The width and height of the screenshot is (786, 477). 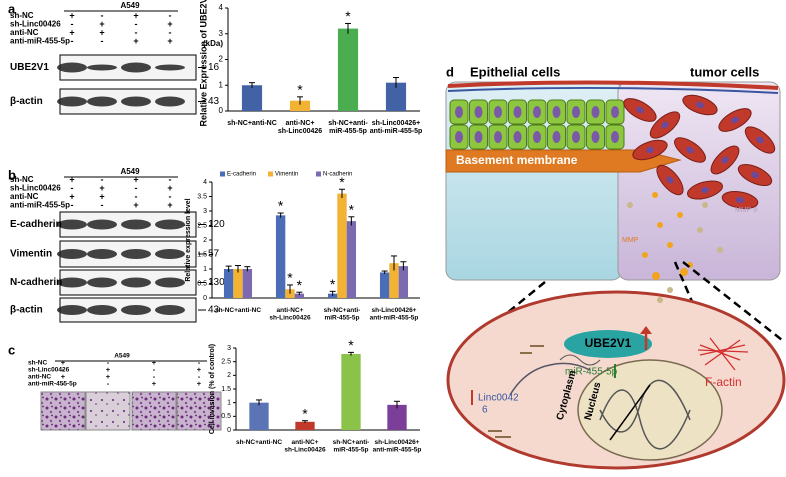 What do you see at coordinates (214, 101) in the screenshot?
I see `kda-label: 43` at bounding box center [214, 101].